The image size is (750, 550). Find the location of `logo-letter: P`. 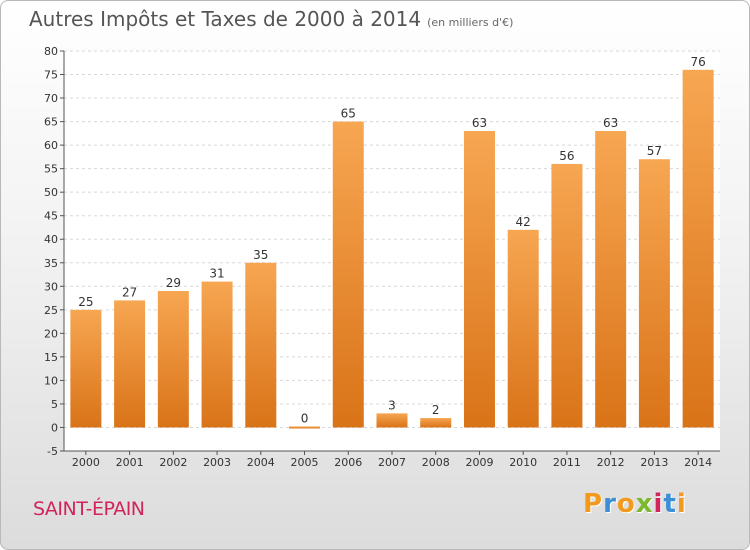

logo-letter: P is located at coordinates (593, 504).